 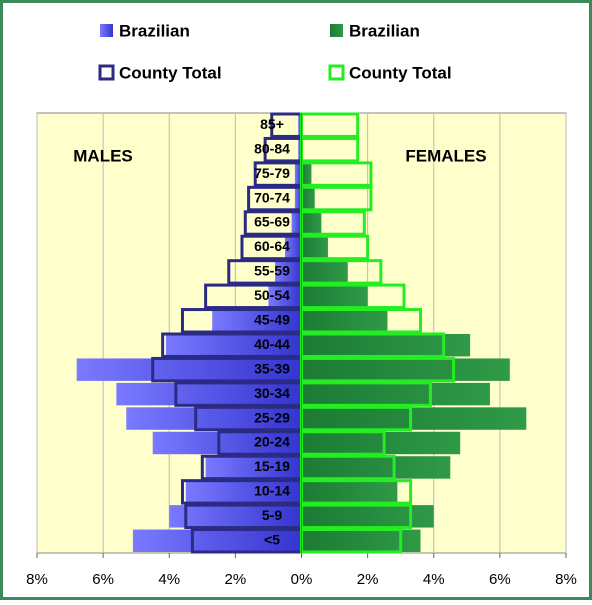 I want to click on age-label: 25-29, so click(x=272, y=417).